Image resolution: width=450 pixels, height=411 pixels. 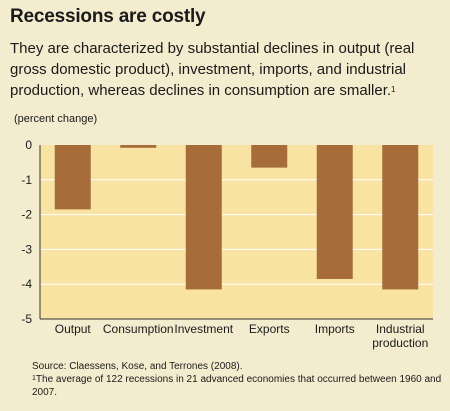 What do you see at coordinates (73, 329) in the screenshot?
I see `x-tick-label: Output` at bounding box center [73, 329].